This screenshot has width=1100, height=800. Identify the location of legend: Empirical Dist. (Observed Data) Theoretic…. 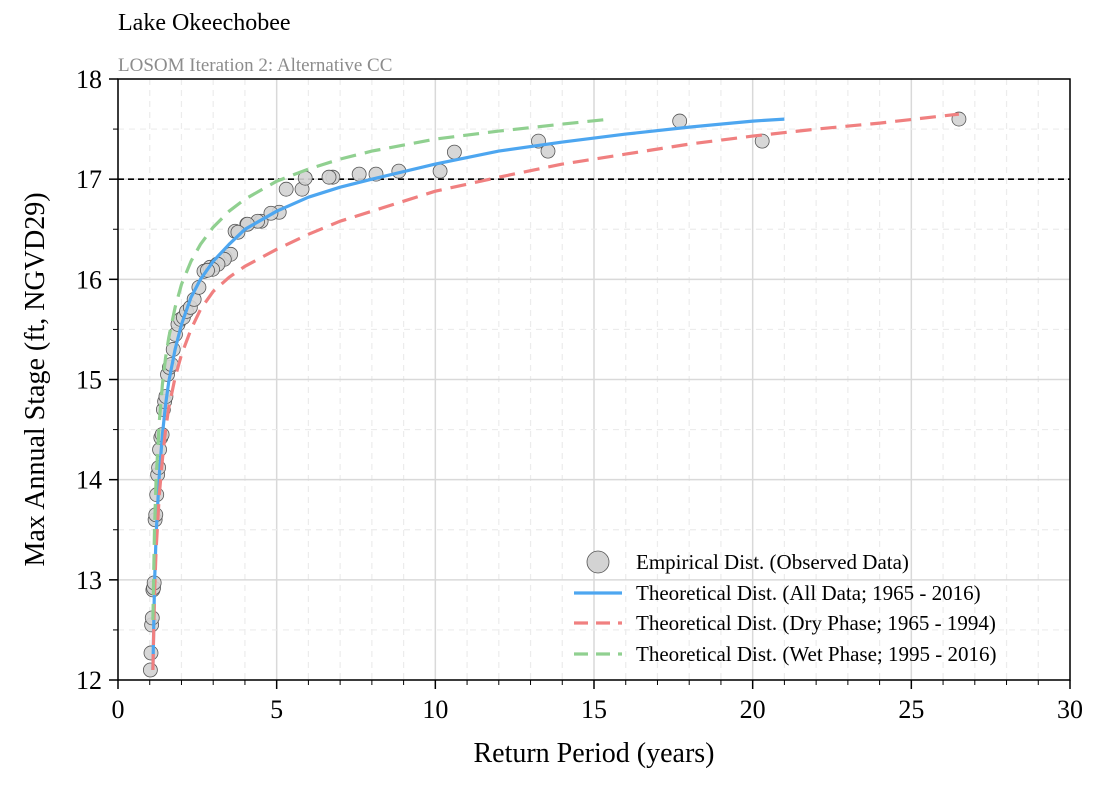
(785, 608).